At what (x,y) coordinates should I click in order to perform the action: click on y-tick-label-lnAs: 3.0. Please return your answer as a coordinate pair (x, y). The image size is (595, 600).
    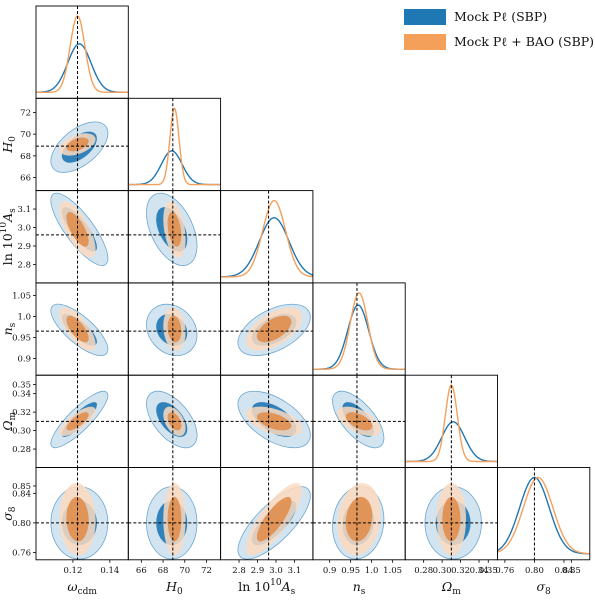
    Looking at the image, I should click on (24, 229).